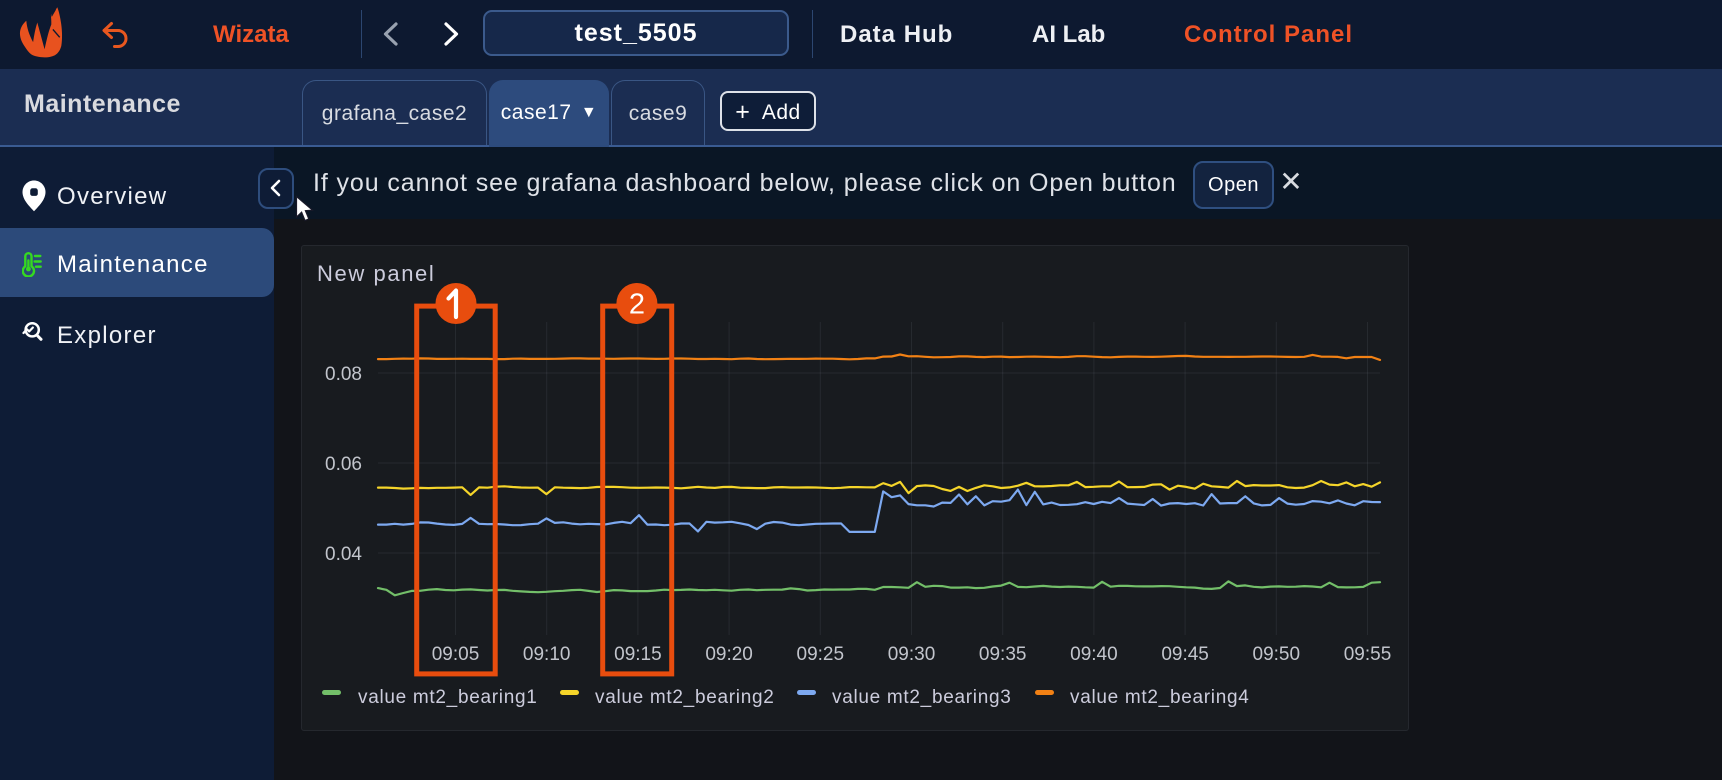 Image resolution: width=1722 pixels, height=780 pixels. What do you see at coordinates (547, 654) in the screenshot?
I see `svg-text: 09:10` at bounding box center [547, 654].